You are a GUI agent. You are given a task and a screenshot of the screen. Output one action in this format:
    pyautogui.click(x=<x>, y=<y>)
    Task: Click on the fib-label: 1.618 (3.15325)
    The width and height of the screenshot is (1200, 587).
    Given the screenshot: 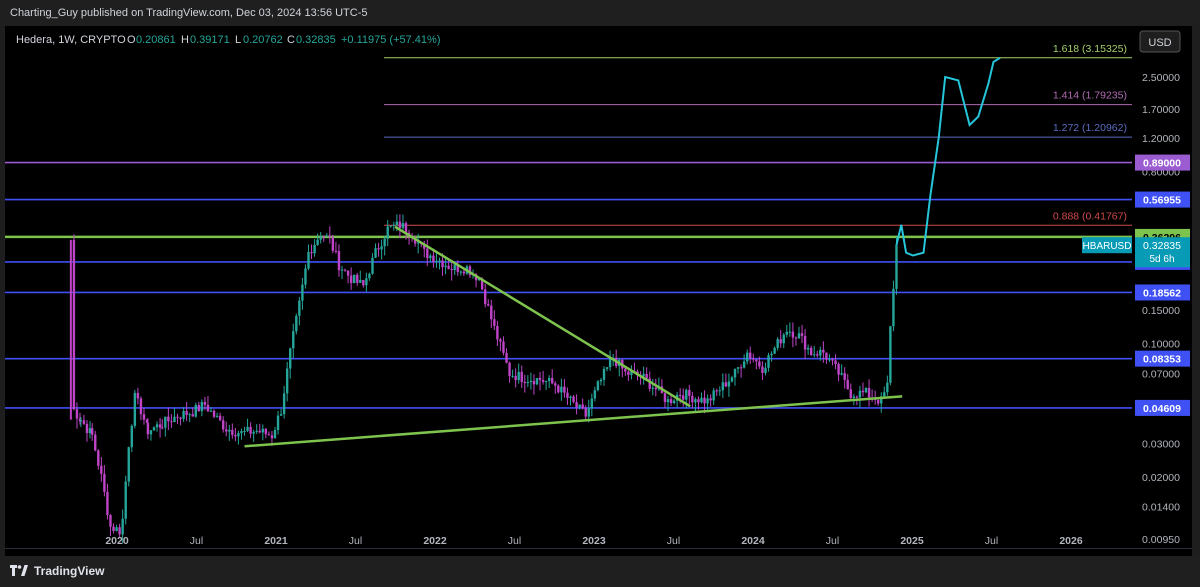 What is the action you would take?
    pyautogui.click(x=1090, y=49)
    